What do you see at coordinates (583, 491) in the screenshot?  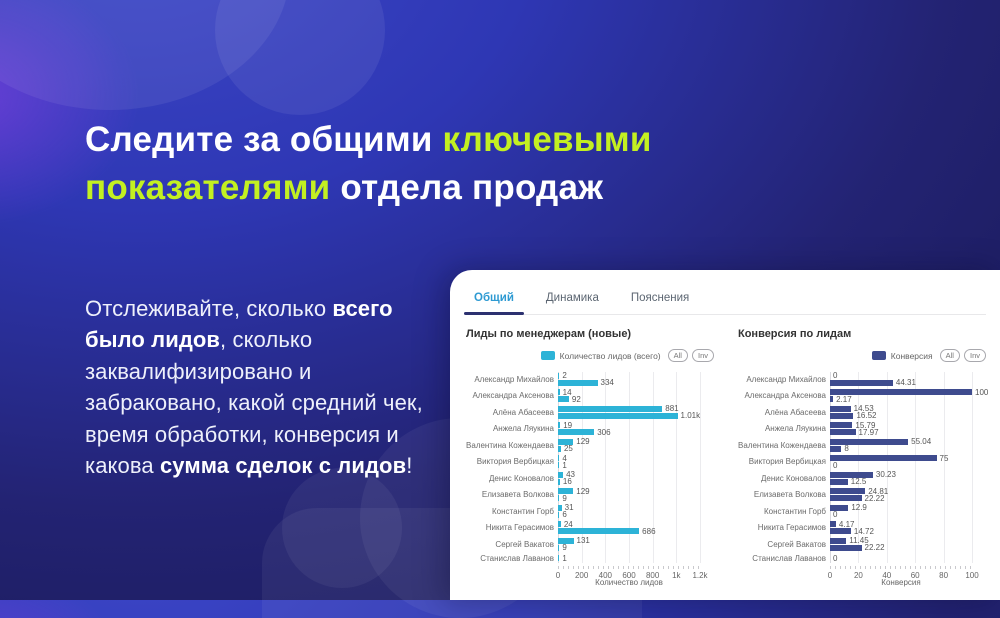 I see `bar-value-label: 129` at bounding box center [583, 491].